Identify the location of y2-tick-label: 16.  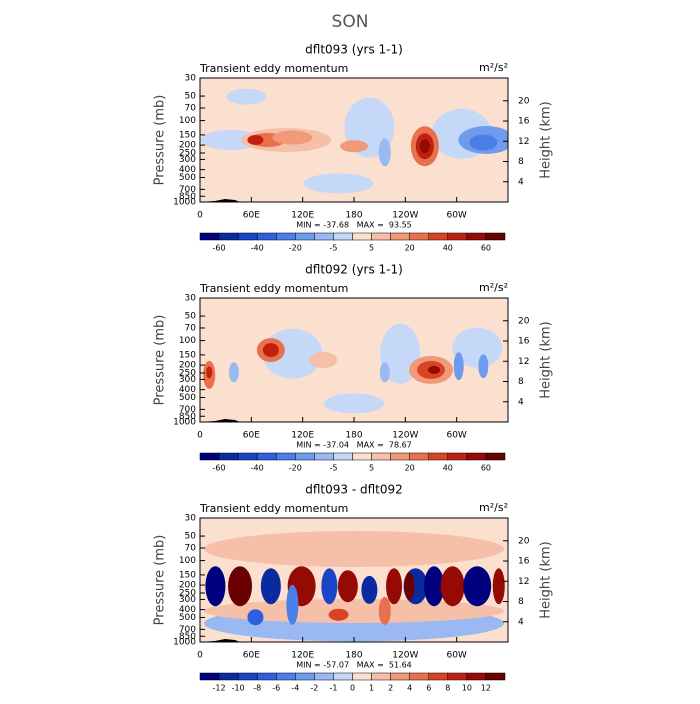
(524, 122).